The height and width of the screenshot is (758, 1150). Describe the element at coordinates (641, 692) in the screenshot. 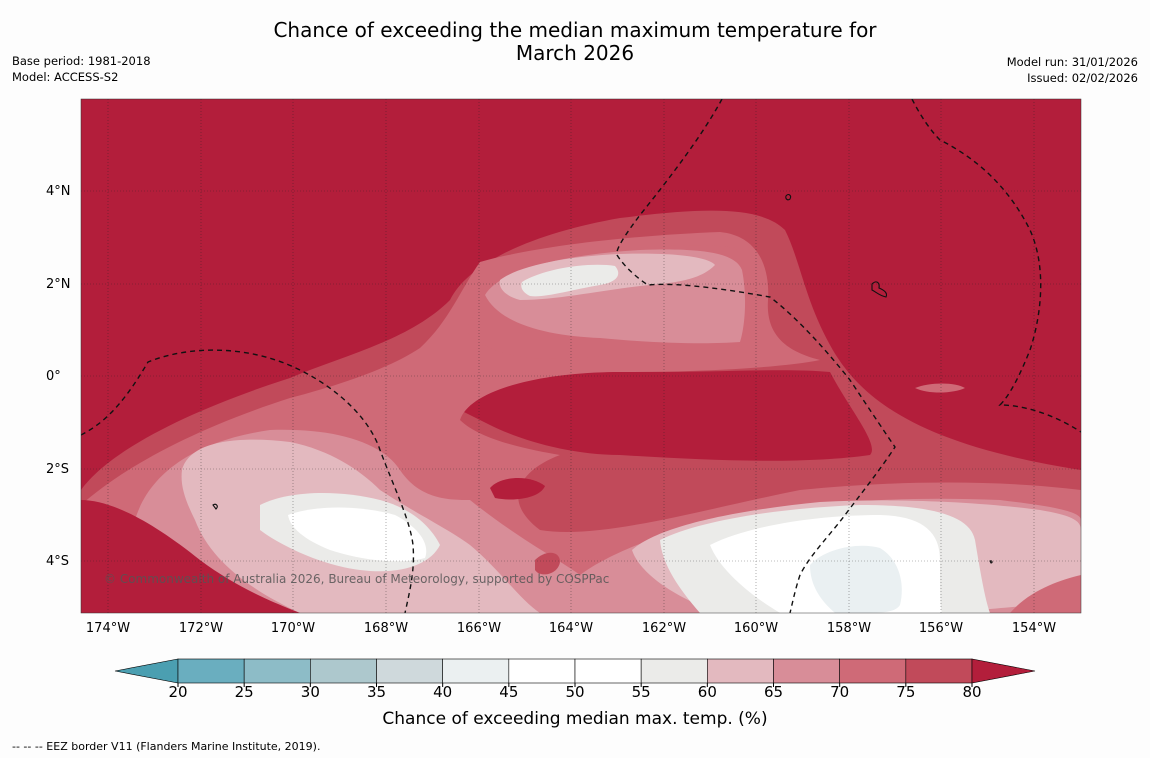

I see `colorbar-tick-label: 55` at that location.